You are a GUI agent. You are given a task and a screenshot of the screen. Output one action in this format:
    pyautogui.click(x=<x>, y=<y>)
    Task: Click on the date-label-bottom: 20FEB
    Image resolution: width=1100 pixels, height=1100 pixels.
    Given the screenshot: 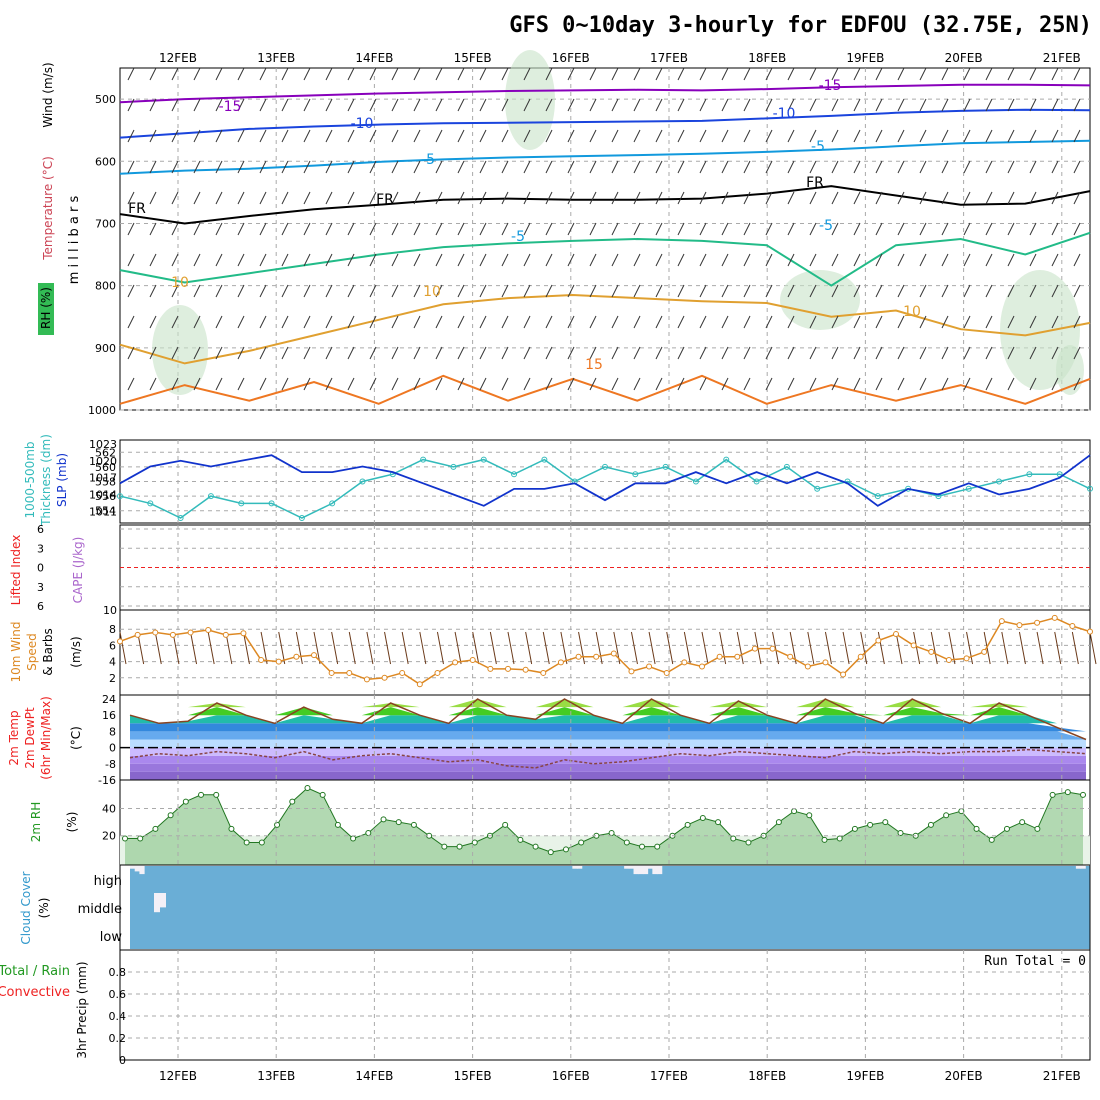 What is the action you would take?
    pyautogui.click(x=964, y=1076)
    